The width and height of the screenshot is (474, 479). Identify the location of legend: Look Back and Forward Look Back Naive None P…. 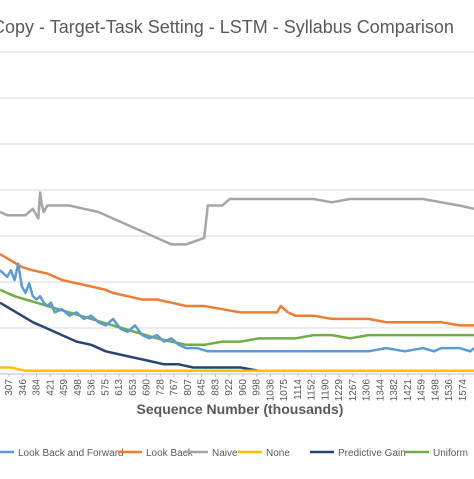
(234, 453).